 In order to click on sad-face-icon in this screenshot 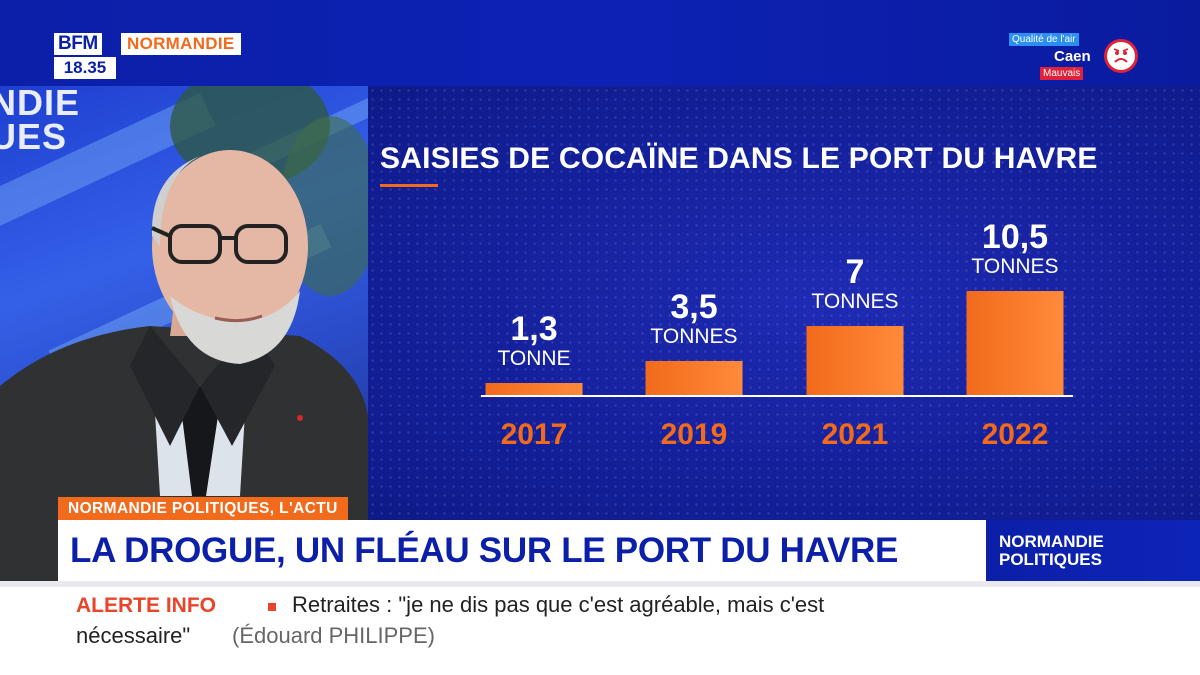, I will do `click(1121, 56)`.